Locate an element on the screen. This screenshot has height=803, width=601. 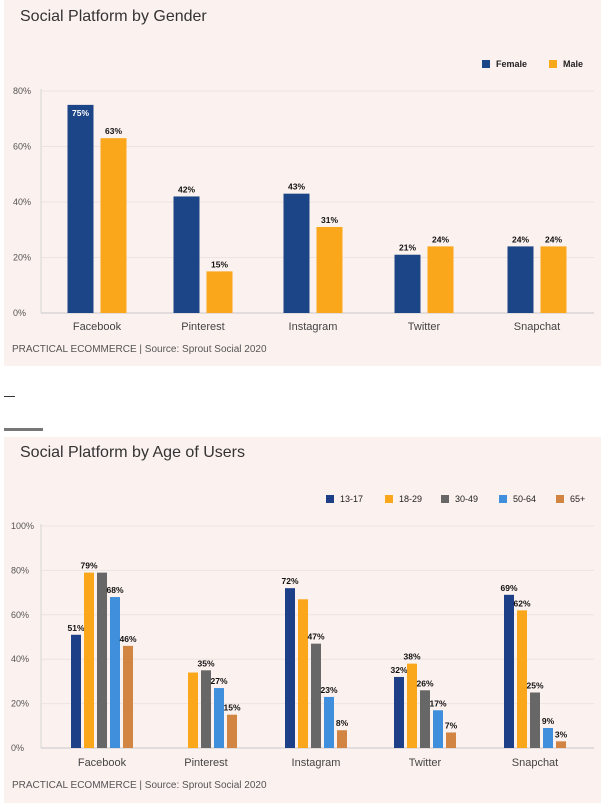
data-label: 68% is located at coordinates (114, 590).